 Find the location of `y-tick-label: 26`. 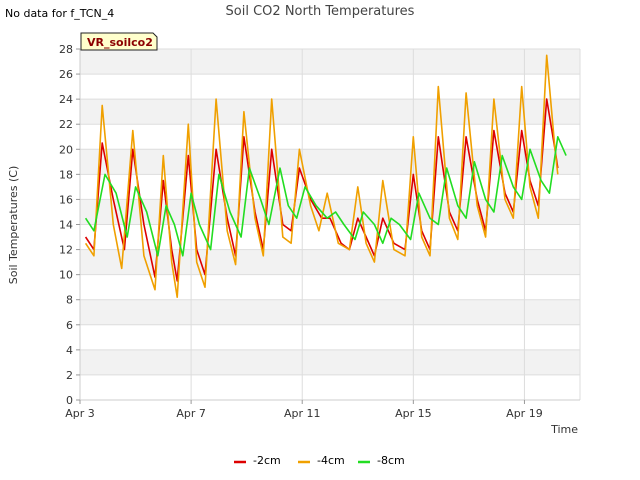

y-tick-label: 26 is located at coordinates (66, 74).